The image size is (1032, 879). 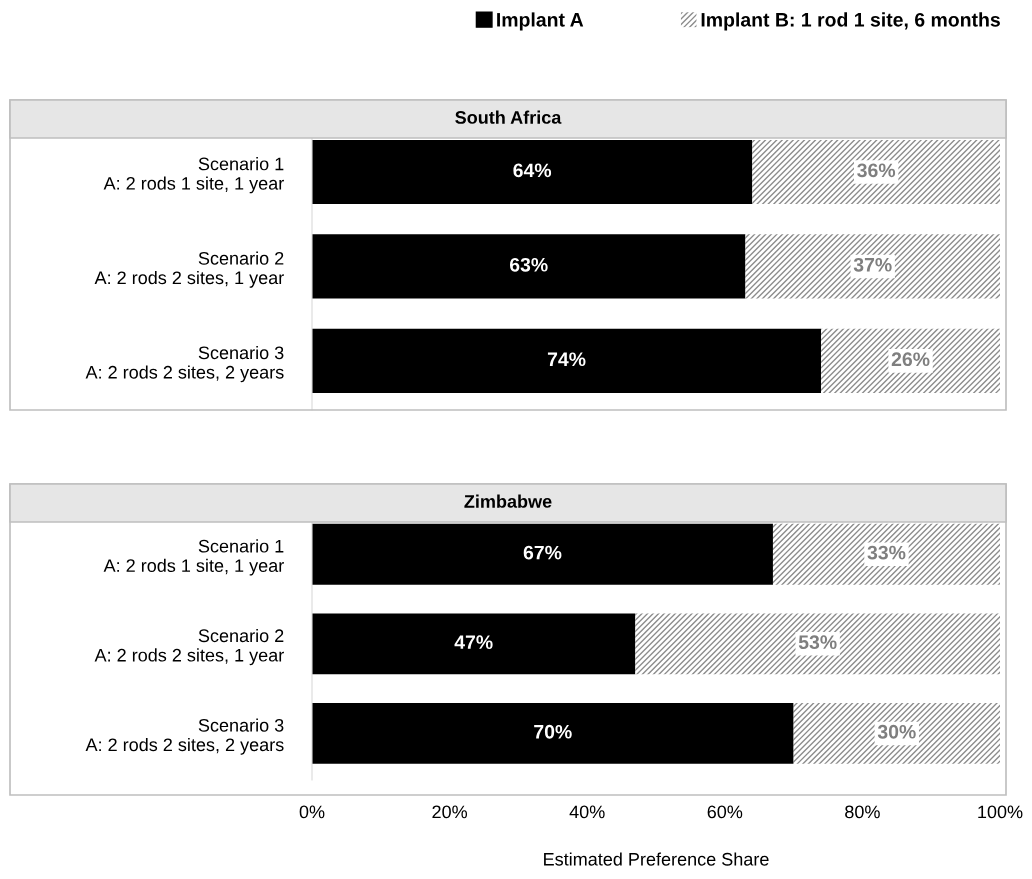 I want to click on data-label: 36%, so click(x=876, y=170).